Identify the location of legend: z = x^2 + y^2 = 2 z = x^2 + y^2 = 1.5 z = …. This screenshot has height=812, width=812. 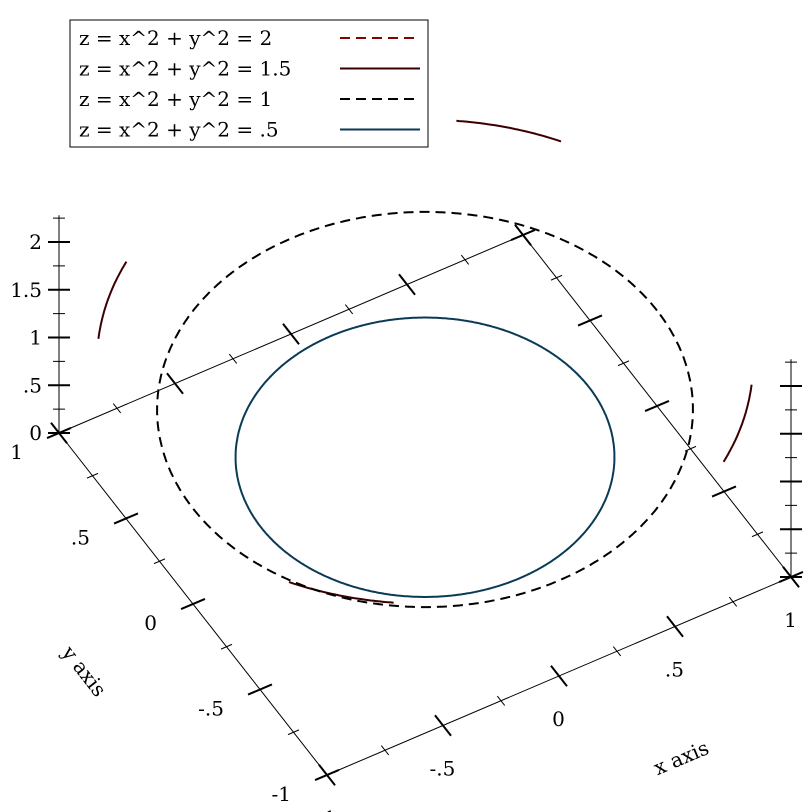
(249, 83).